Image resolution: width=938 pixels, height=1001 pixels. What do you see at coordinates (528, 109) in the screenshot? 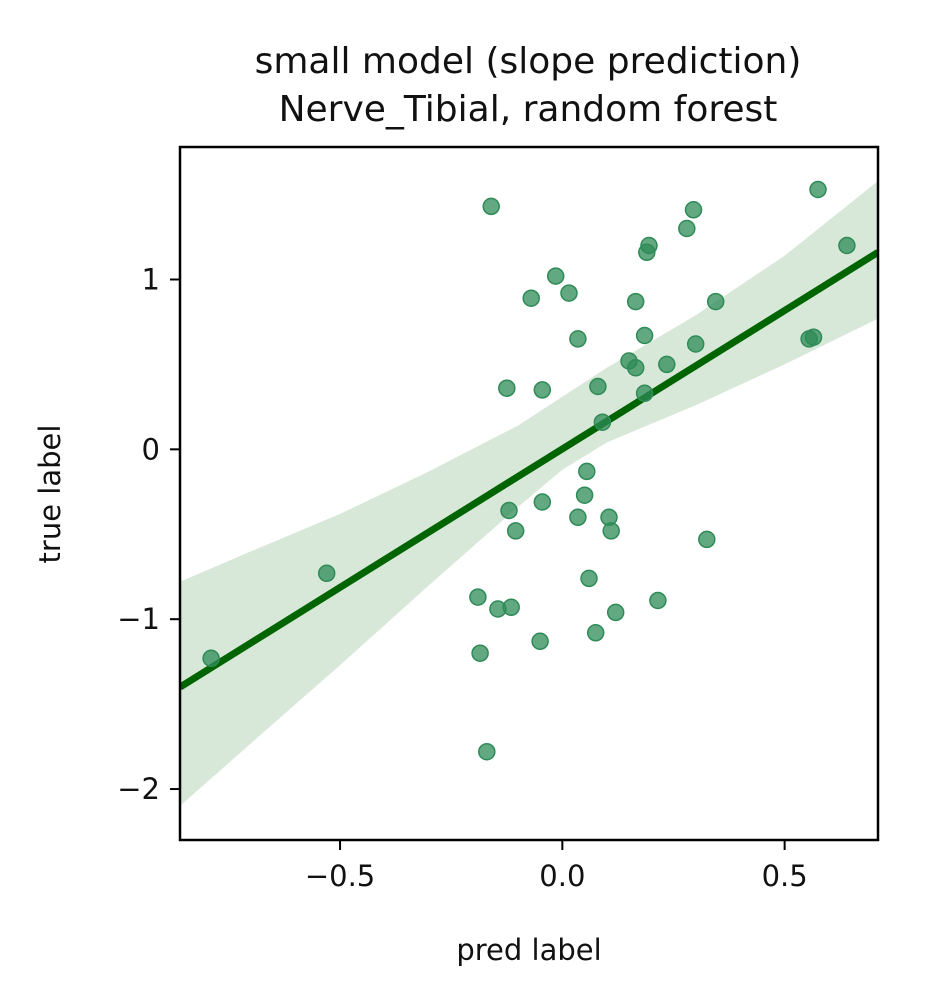
I see `chart-subtitle: Nerve_Tibial, random forest` at bounding box center [528, 109].